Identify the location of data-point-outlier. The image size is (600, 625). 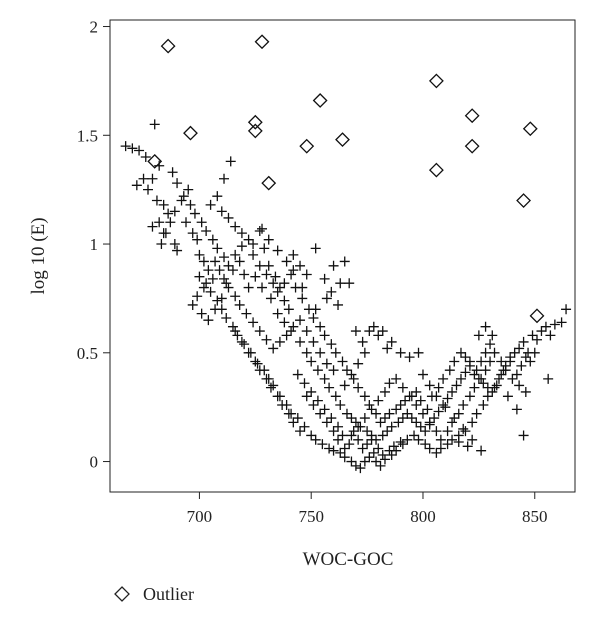
(472, 146).